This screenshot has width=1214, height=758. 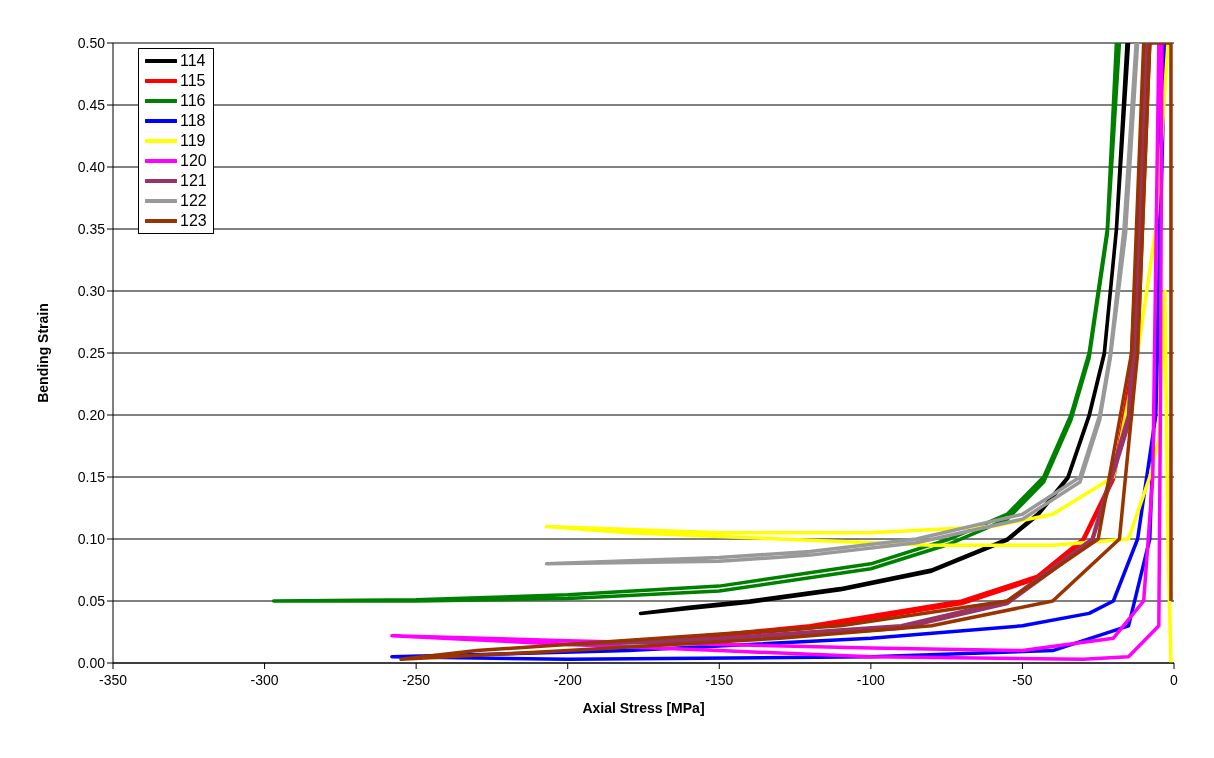 I want to click on x-tick-label: -250, so click(x=416, y=679).